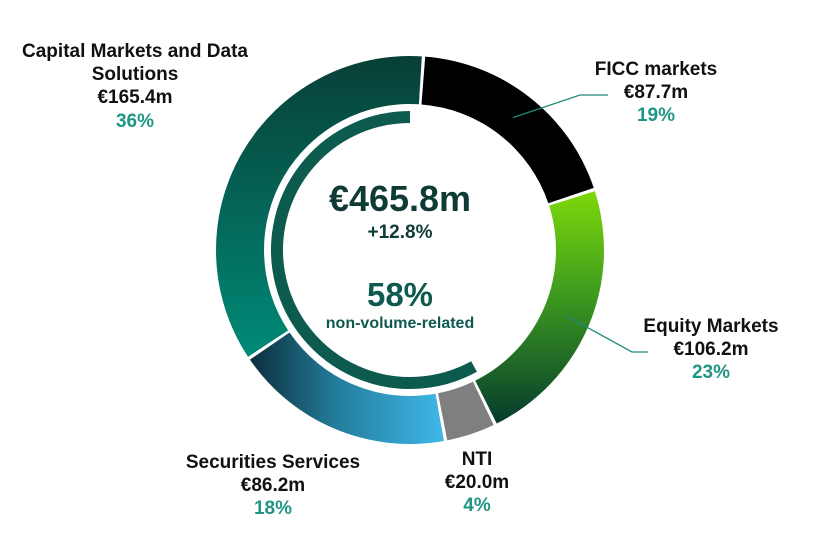  Describe the element at coordinates (400, 198) in the screenshot. I see `total-value: €465.8m` at that location.